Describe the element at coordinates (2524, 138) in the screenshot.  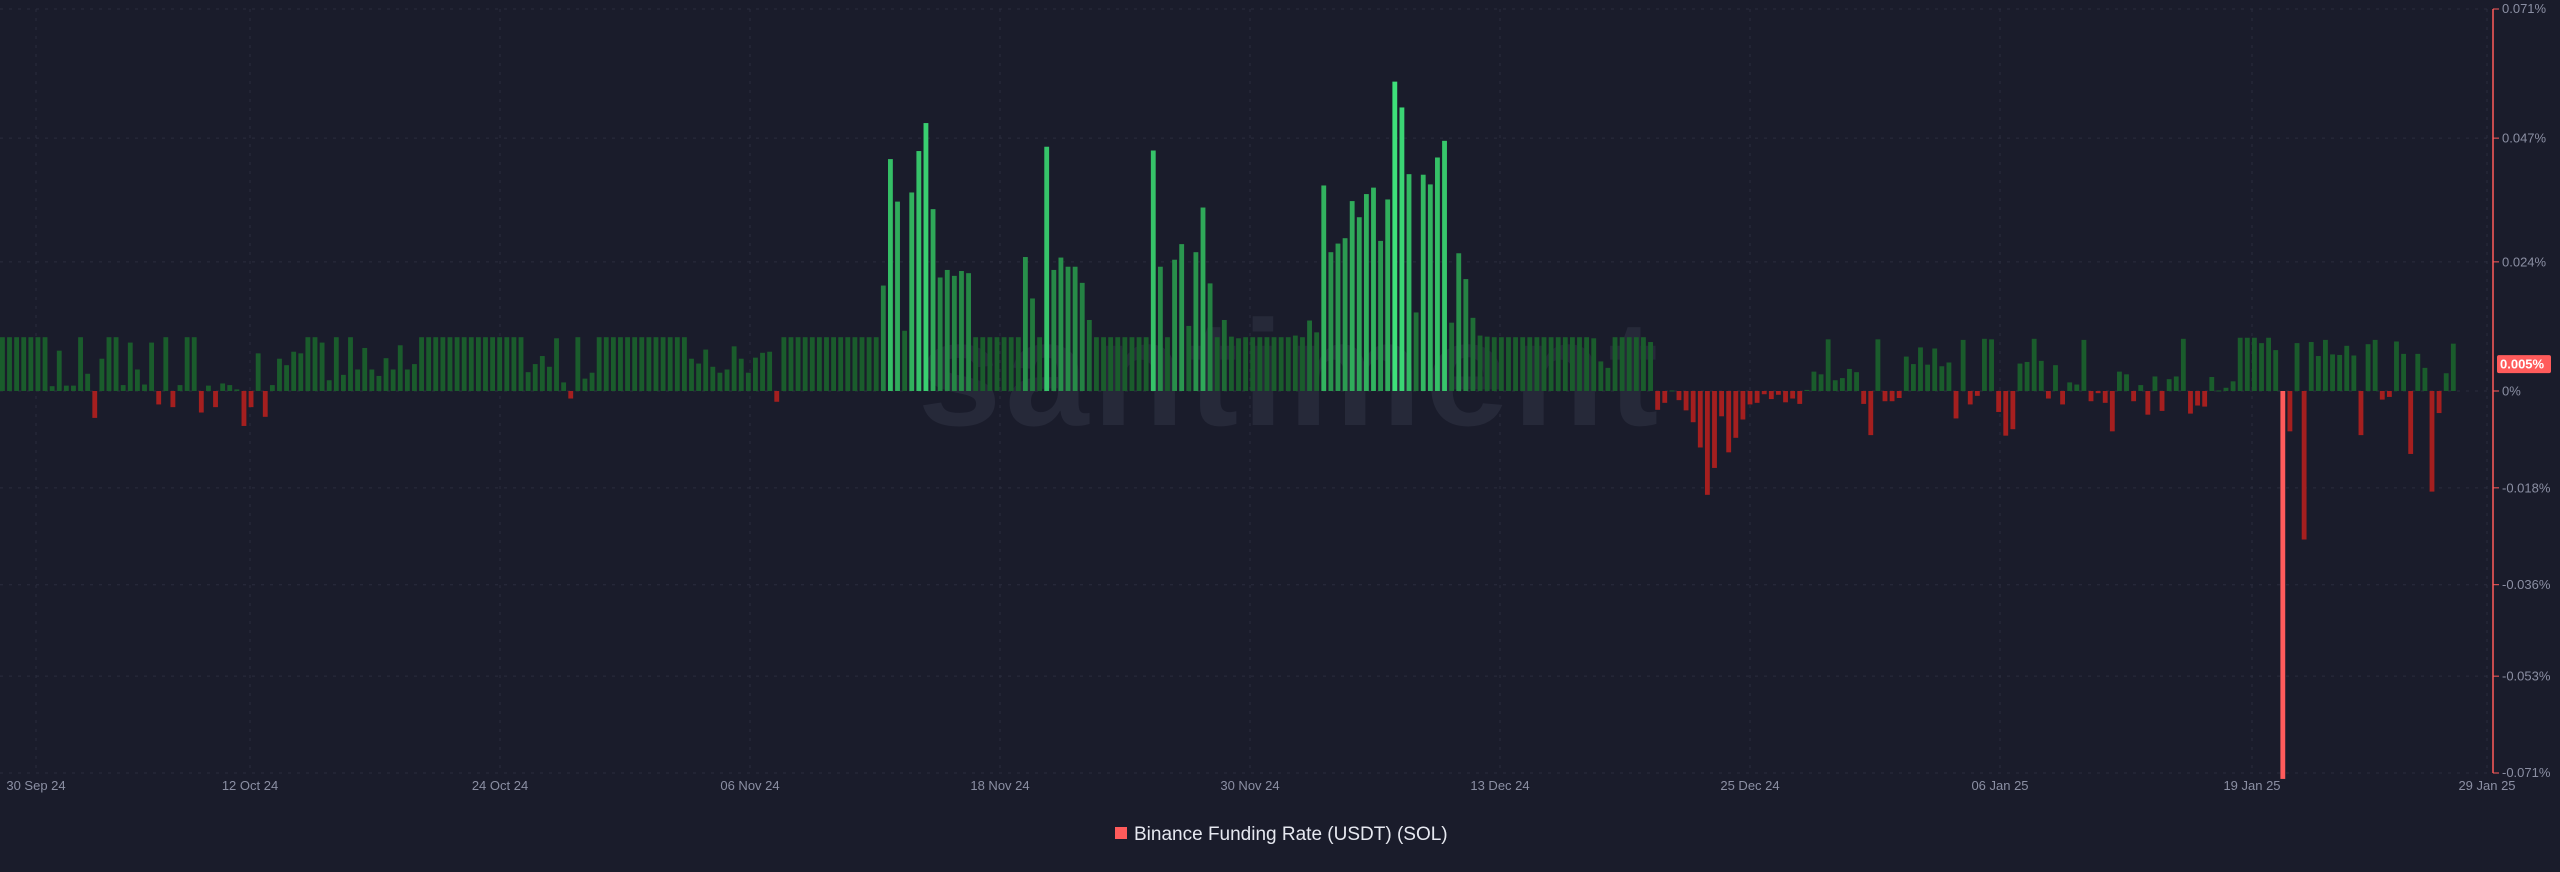
I see `y-tick-label: 0.047%` at that location.